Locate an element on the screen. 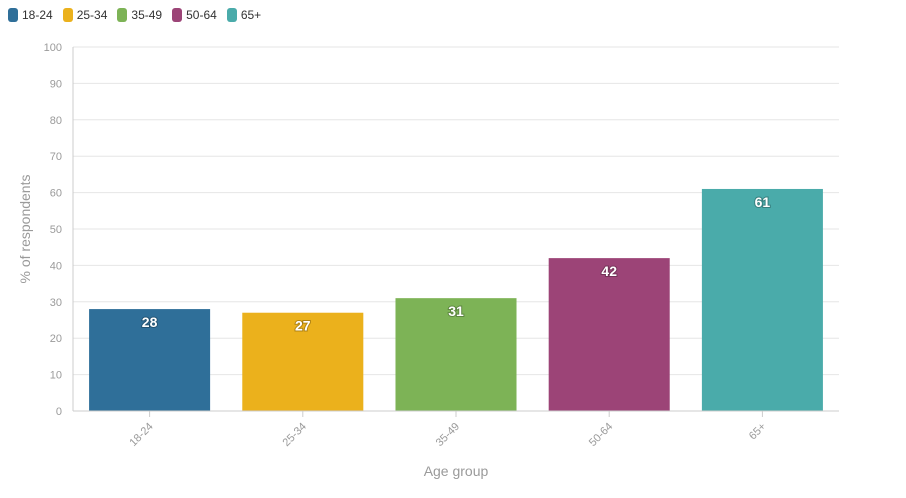  data-label: 28 is located at coordinates (150, 322).